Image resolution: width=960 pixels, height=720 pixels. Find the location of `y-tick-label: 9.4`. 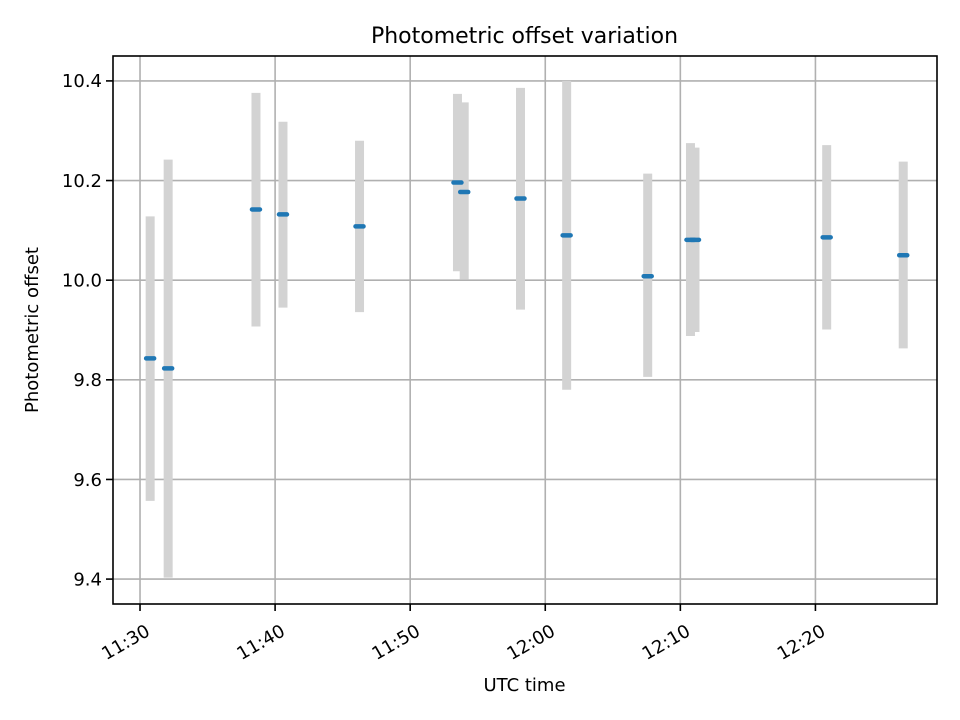

y-tick-label: 9.4 is located at coordinates (87, 579).